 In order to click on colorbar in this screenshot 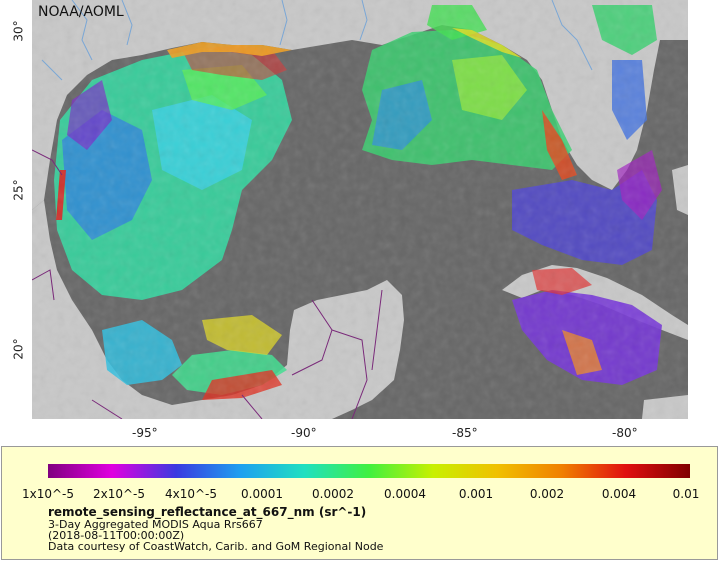, I will do `click(369, 471)`.